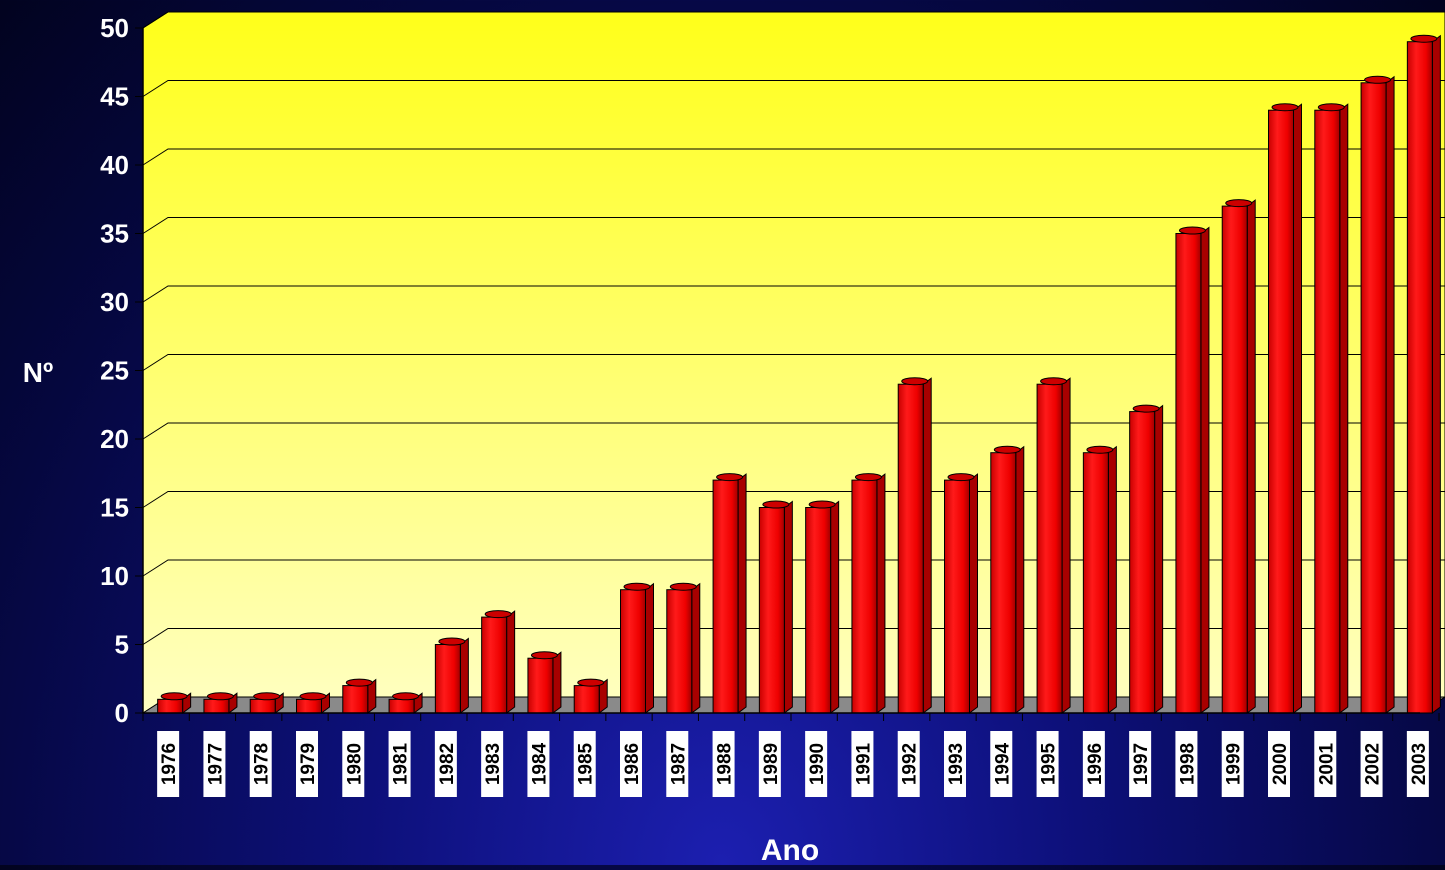 The width and height of the screenshot is (1445, 870). Describe the element at coordinates (1095, 764) in the screenshot. I see `x-tick-label: 1996` at that location.